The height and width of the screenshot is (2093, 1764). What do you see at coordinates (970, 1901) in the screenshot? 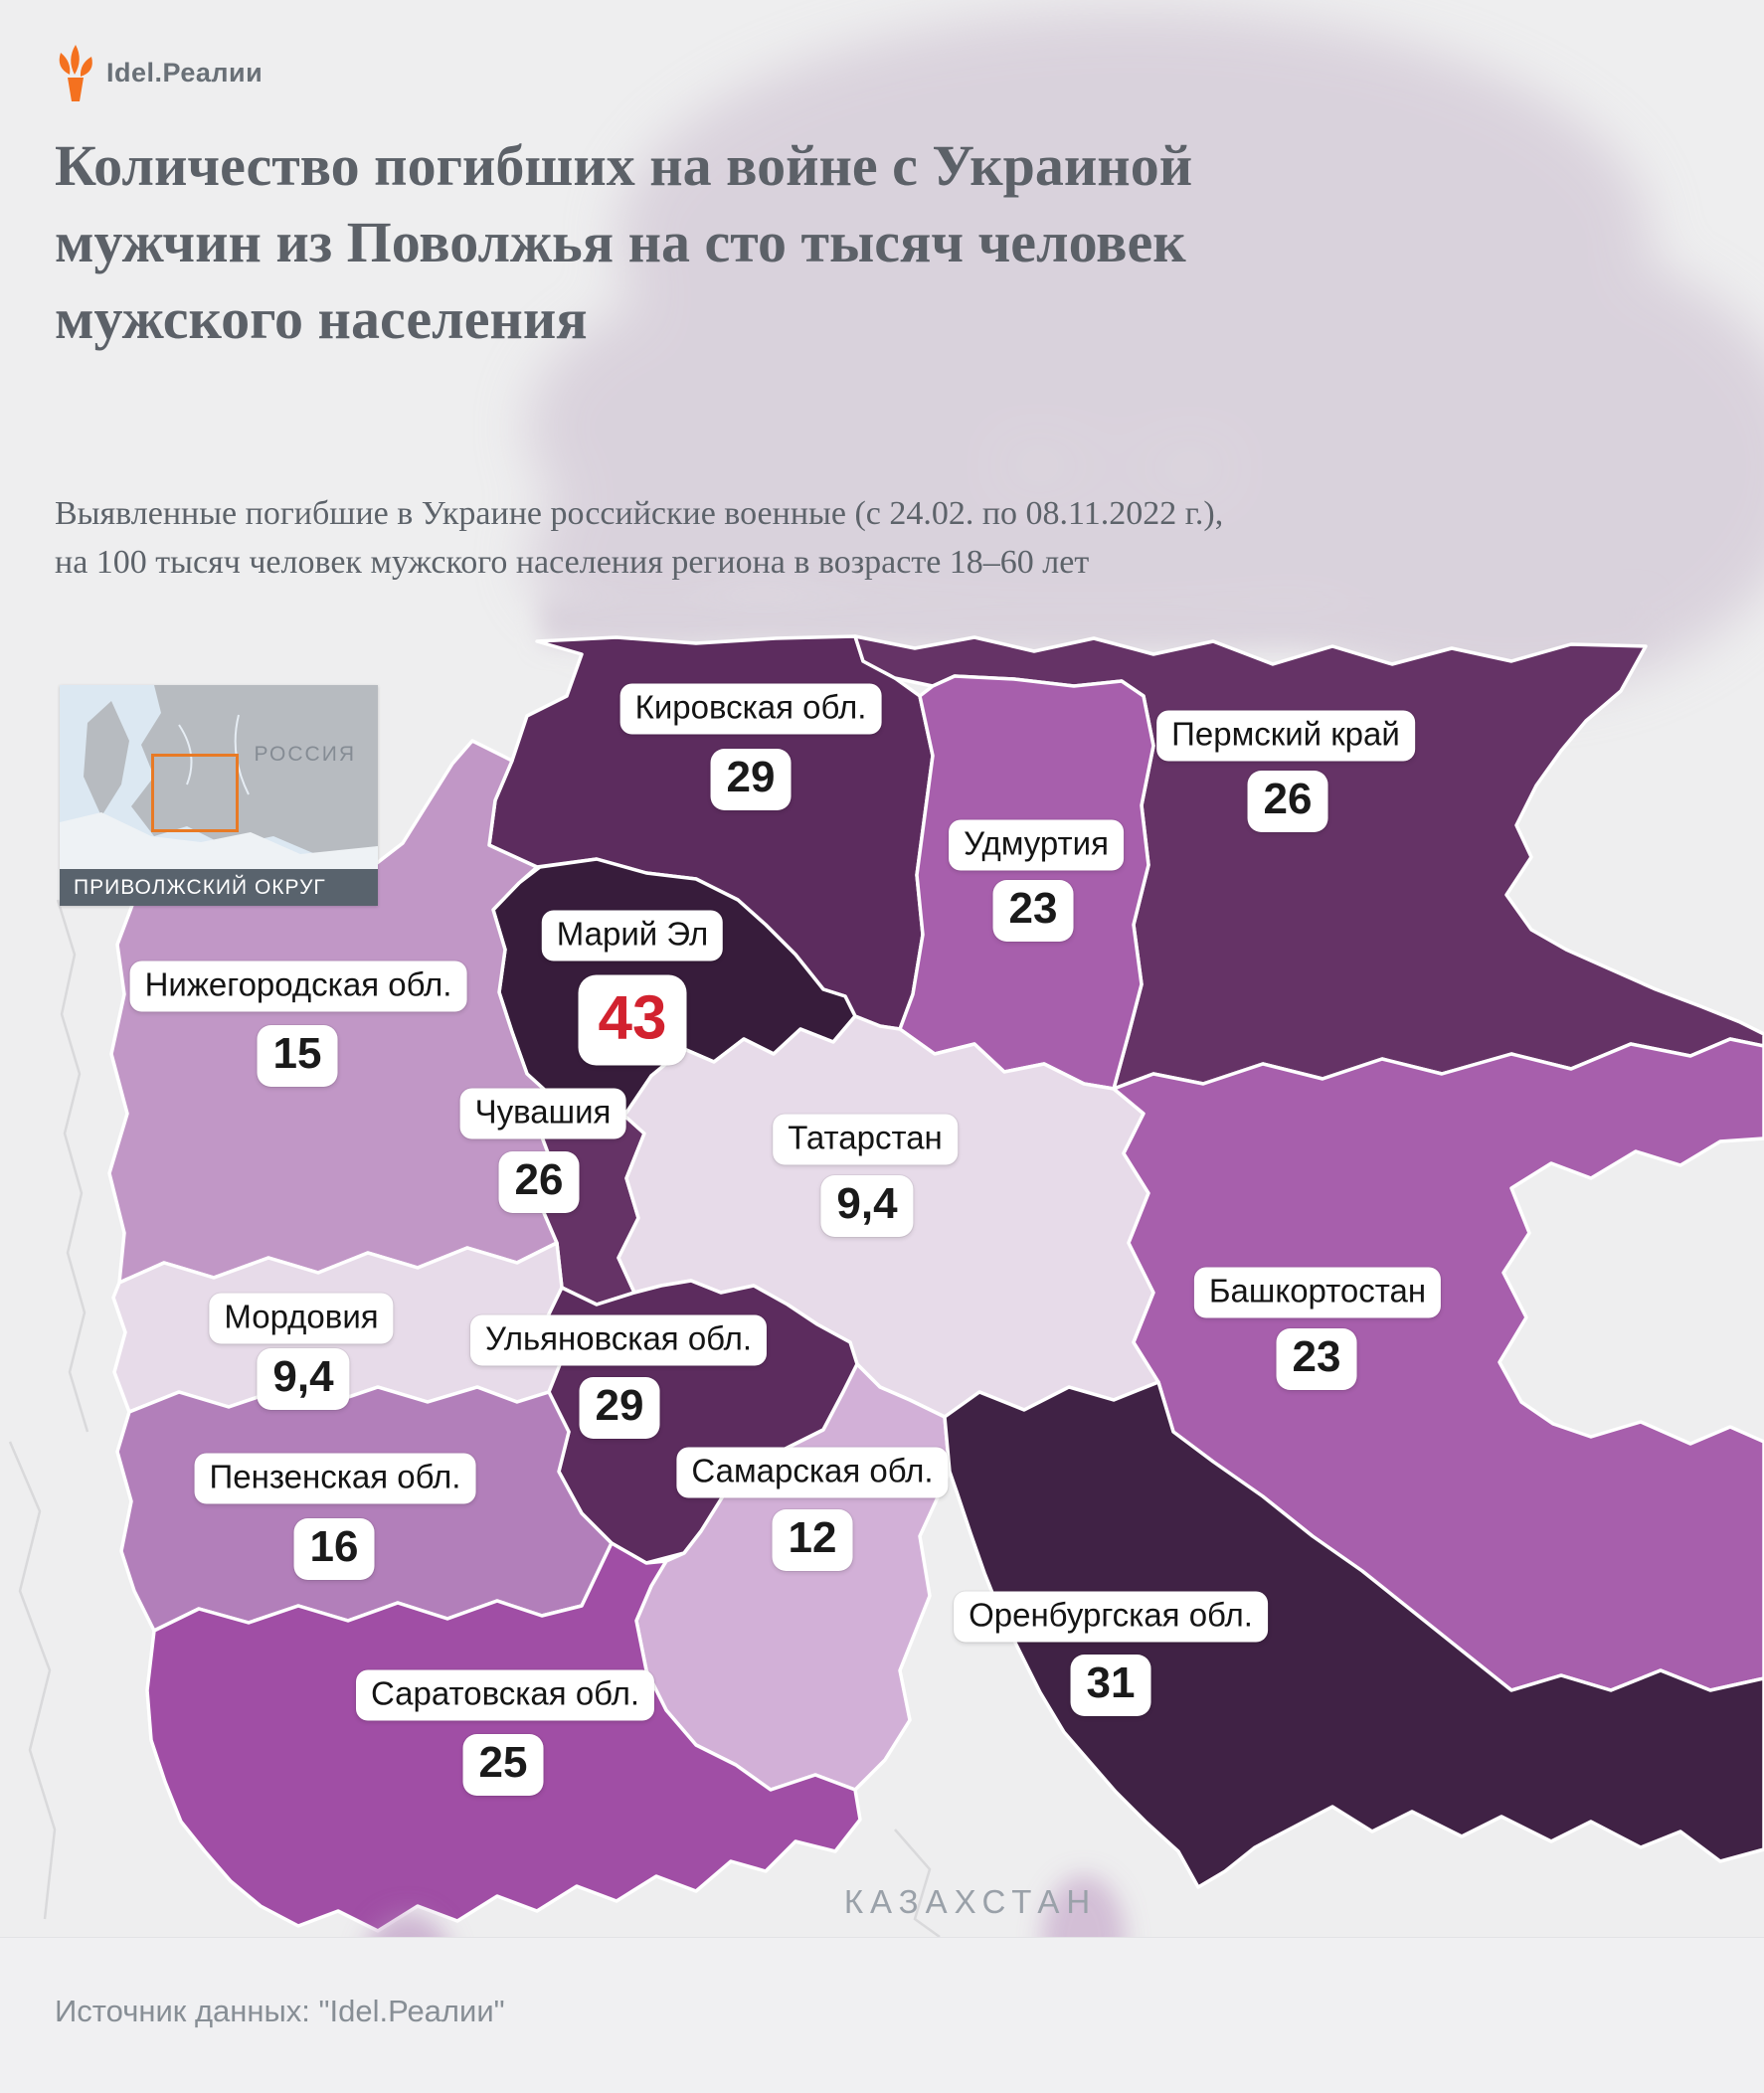
I see `kazakhstan-label: КАЗАХСТАН` at bounding box center [970, 1901].